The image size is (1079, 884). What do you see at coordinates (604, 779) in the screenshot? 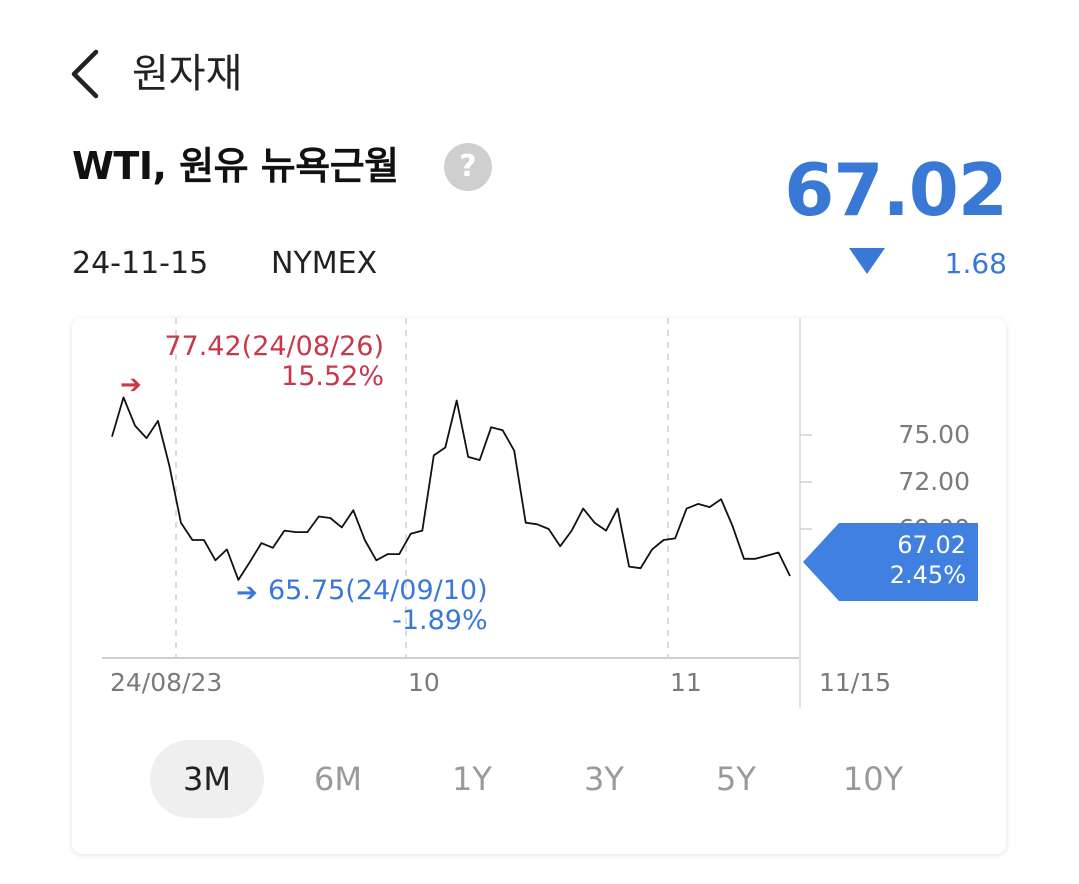
I see `period-3y-button: 3Y` at bounding box center [604, 779].